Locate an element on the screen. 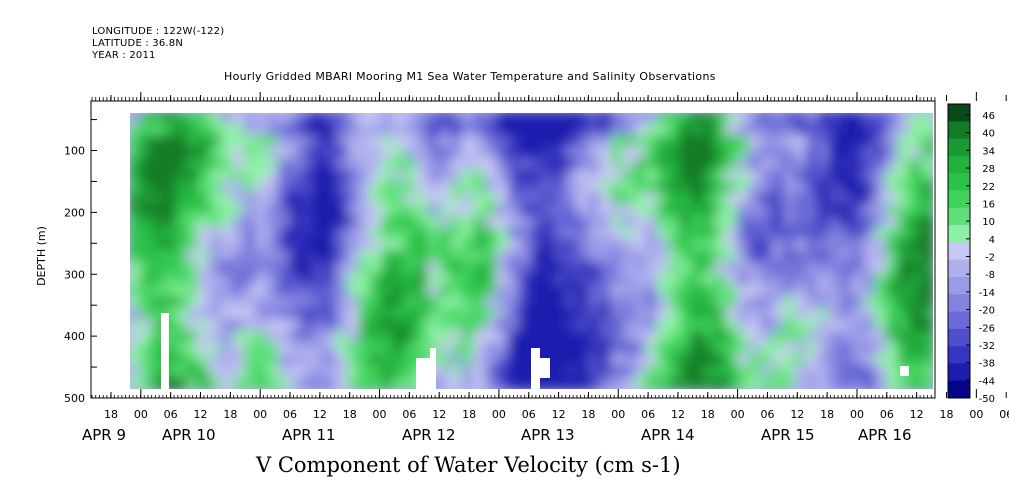 This screenshot has height=504, width=1009. colorbar-swatch is located at coordinates (959, 164).